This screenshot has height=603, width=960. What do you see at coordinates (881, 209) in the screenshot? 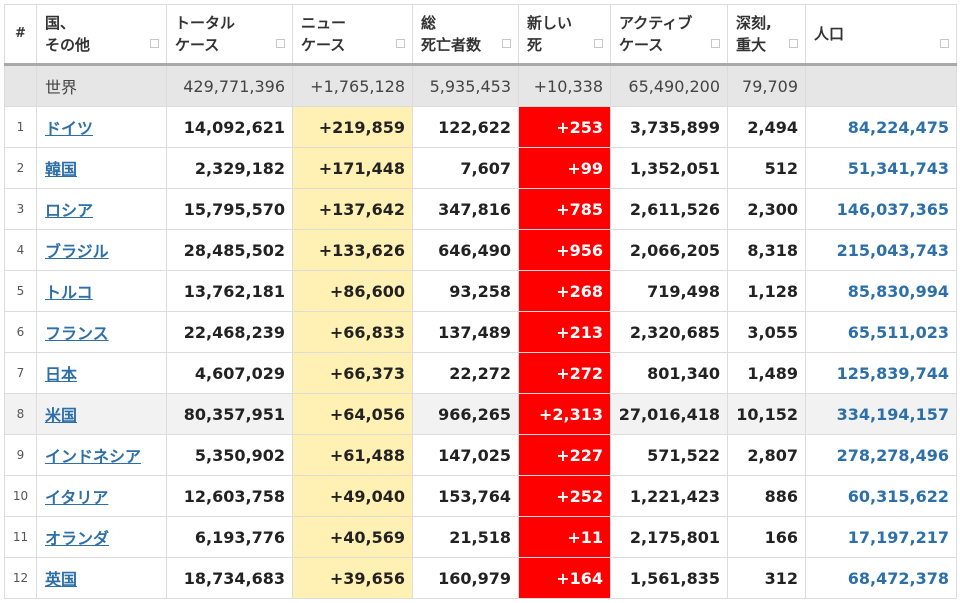
I see `population-cell: 146,037,365` at bounding box center [881, 209].